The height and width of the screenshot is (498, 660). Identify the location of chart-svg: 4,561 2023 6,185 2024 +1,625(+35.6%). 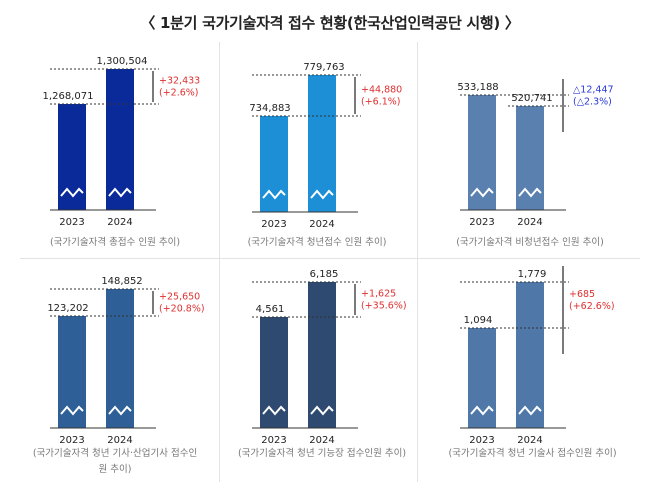
(329, 357).